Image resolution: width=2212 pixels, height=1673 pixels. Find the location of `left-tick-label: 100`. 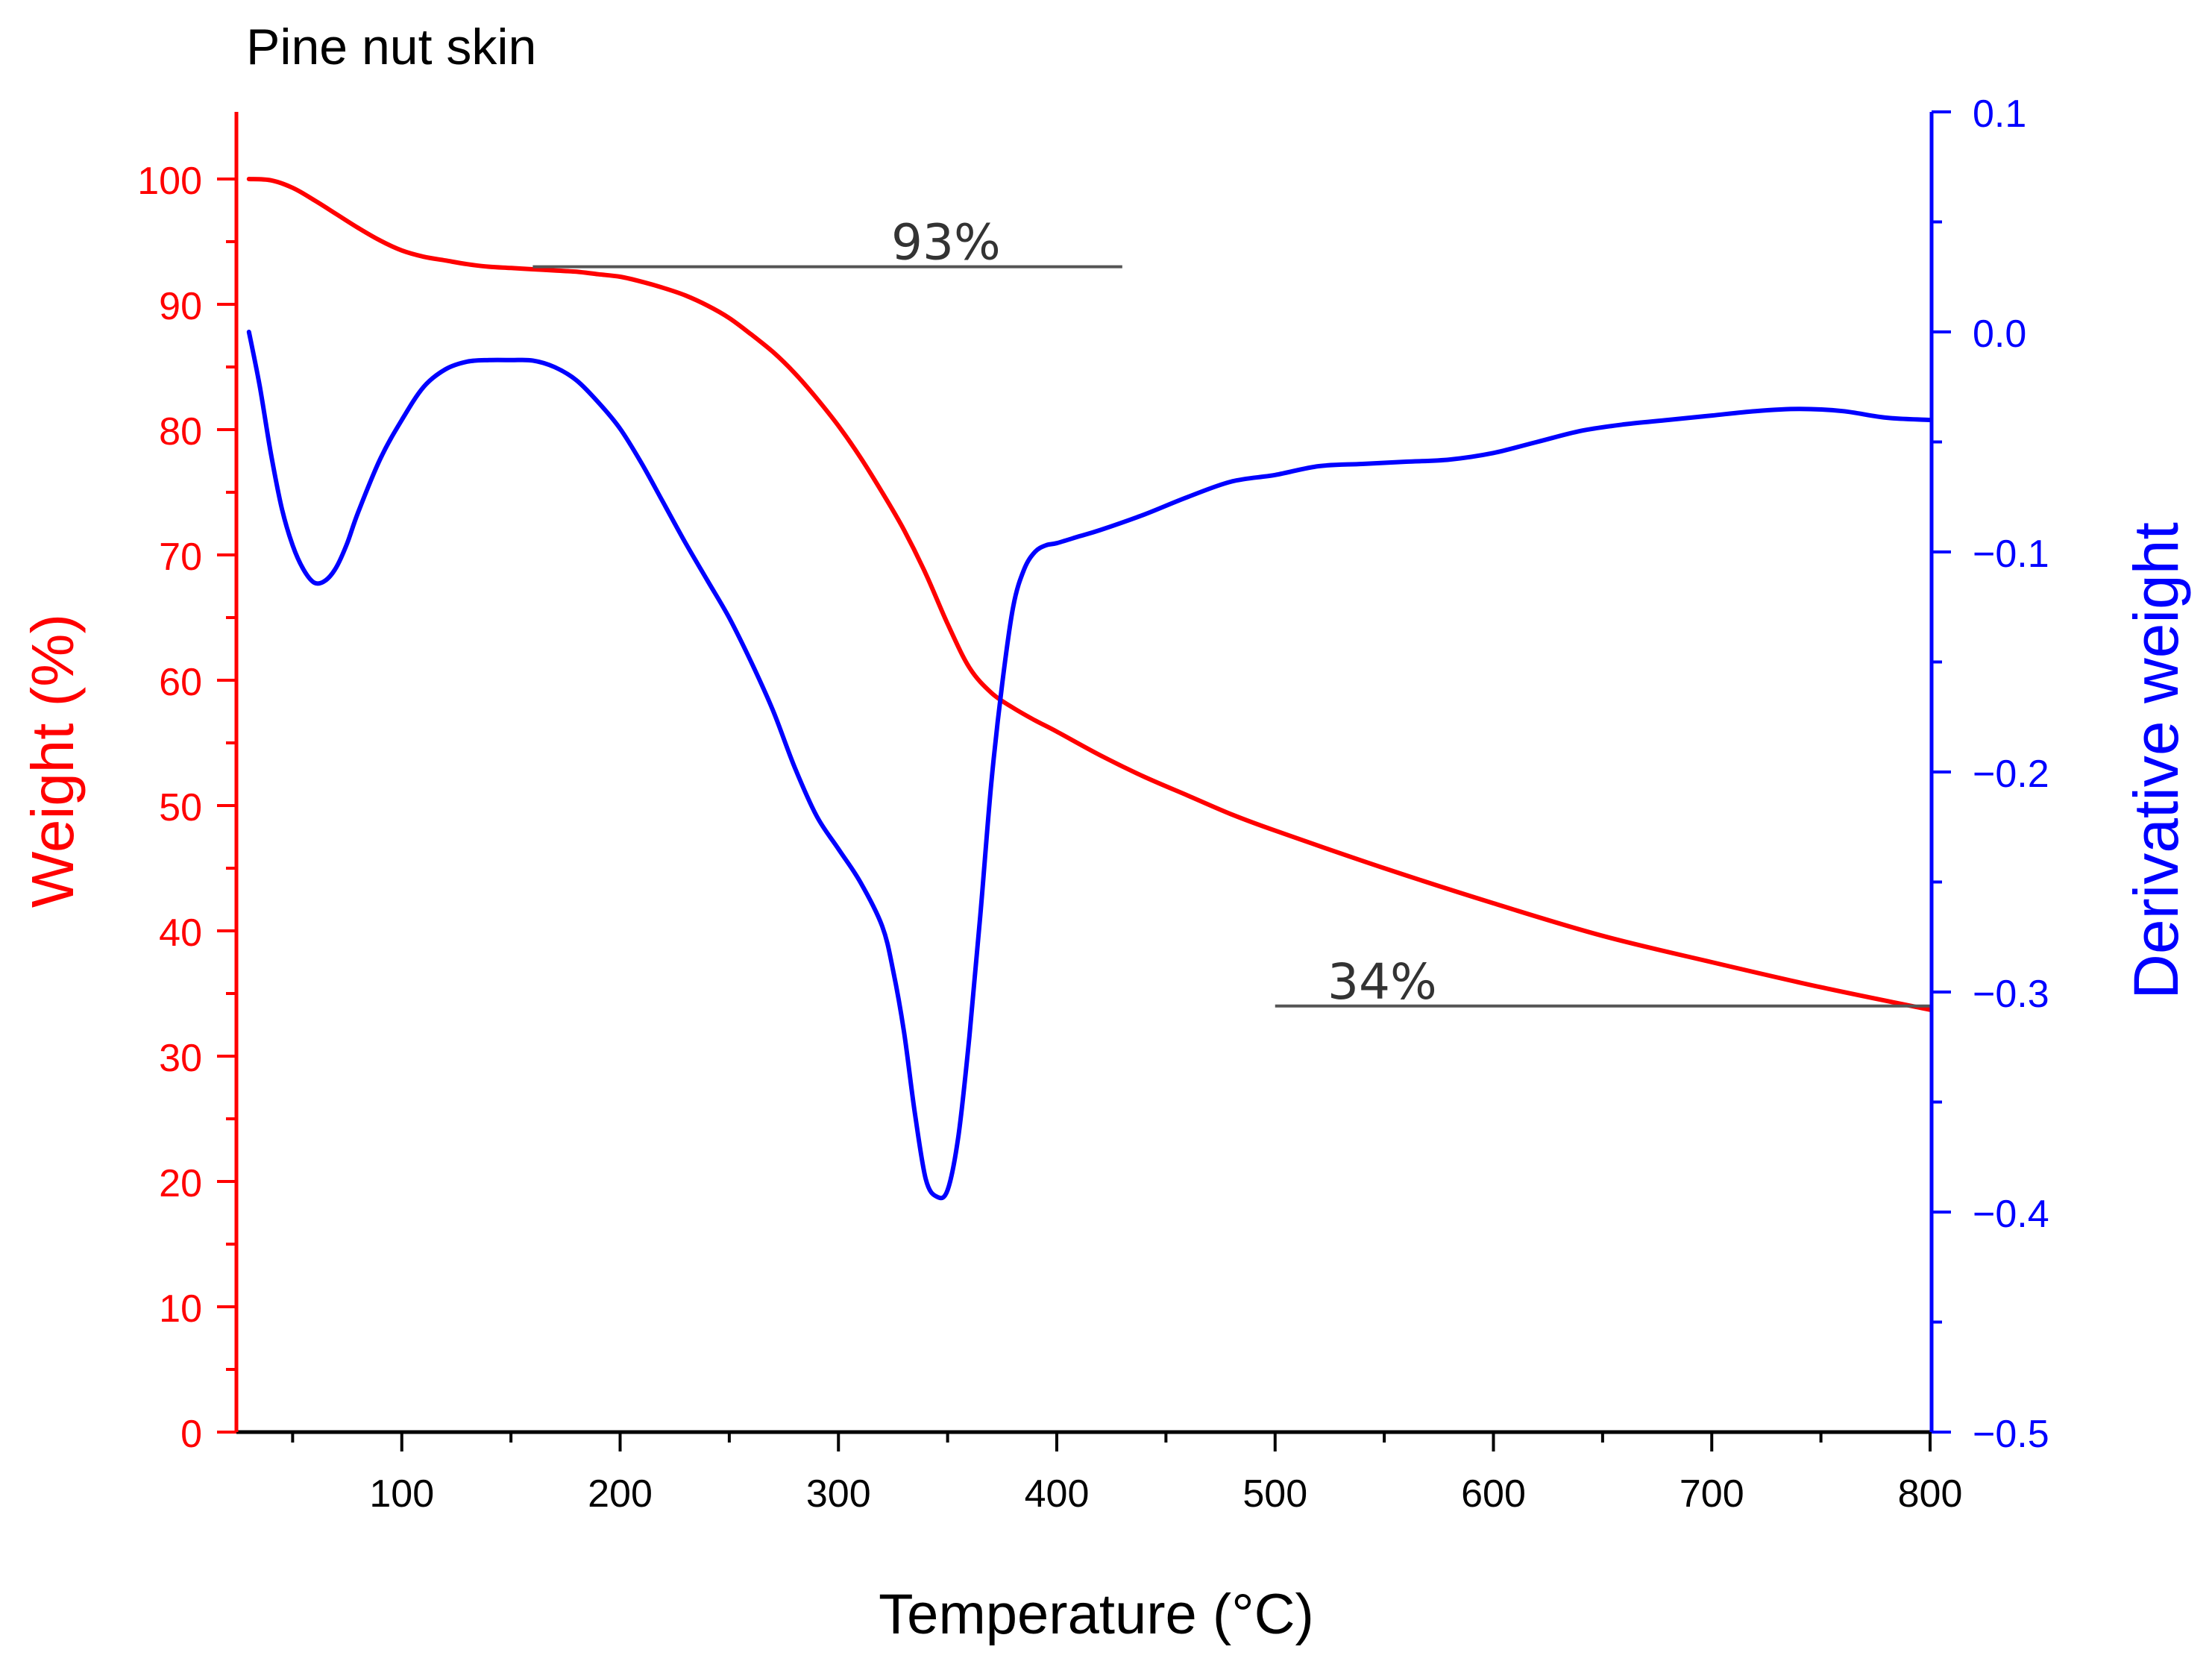

left-tick-label: 100 is located at coordinates (169, 182).